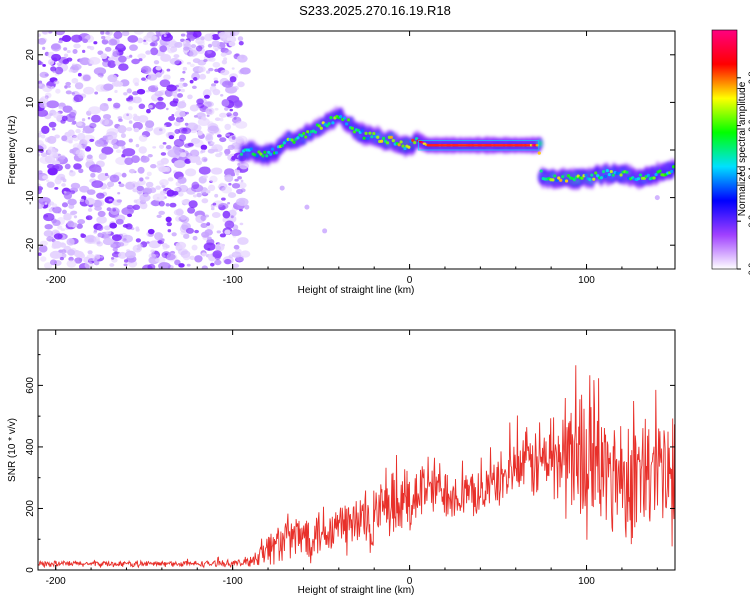 The height and width of the screenshot is (600, 750). Describe the element at coordinates (748, 125) in the screenshot. I see `colorbar-tick-label: 0.6` at that location.